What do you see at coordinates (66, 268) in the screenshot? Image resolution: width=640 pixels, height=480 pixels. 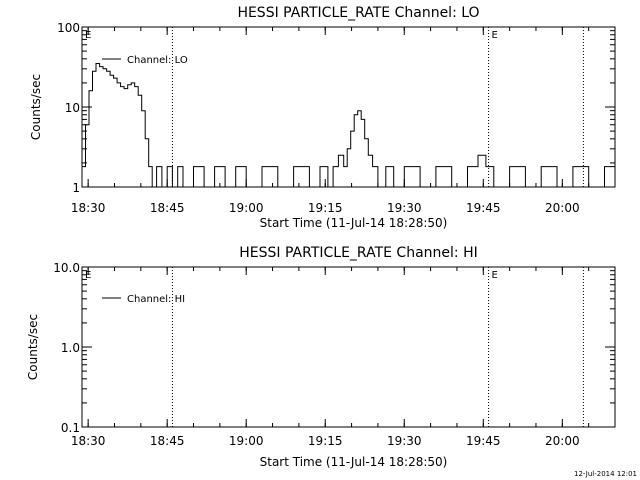 I see `y-tick-label: 10.0` at bounding box center [66, 268].